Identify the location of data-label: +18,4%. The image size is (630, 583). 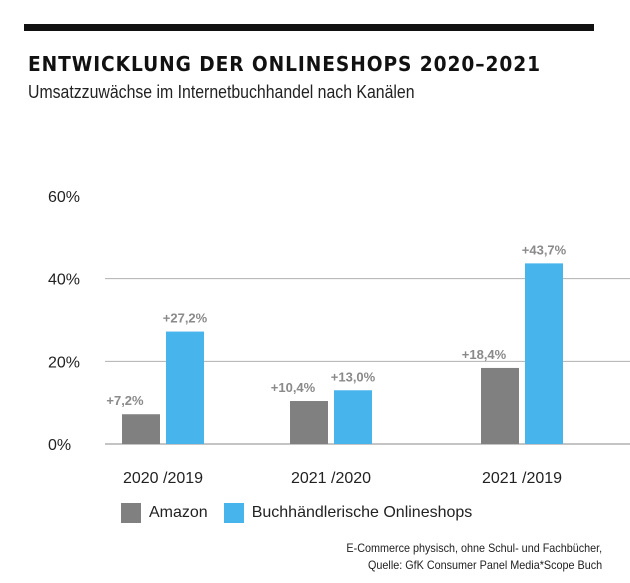
(484, 354).